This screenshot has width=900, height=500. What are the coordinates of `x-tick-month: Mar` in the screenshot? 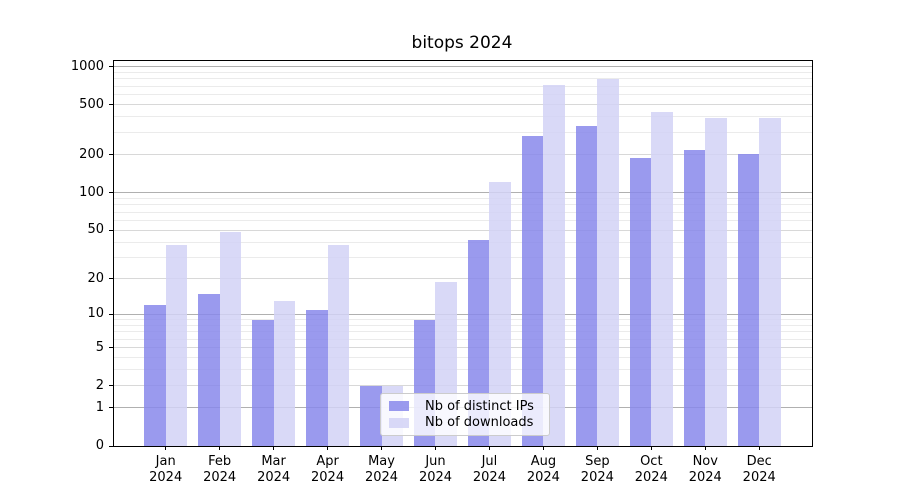 It's located at (273, 461).